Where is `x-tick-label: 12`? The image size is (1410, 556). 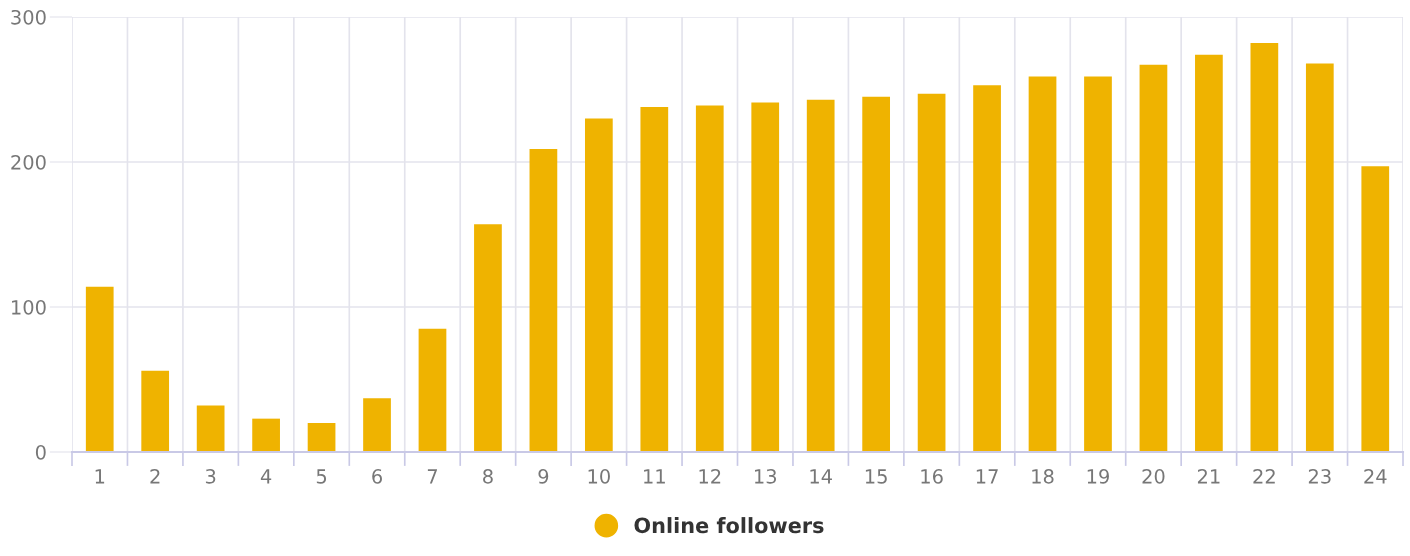 x-tick-label: 12 is located at coordinates (710, 476).